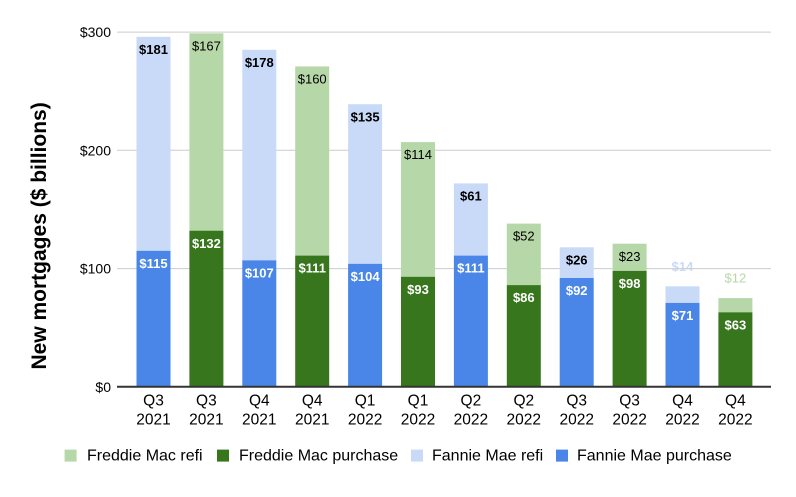  Describe the element at coordinates (95, 32) in the screenshot. I see `svg-text: $300` at that location.